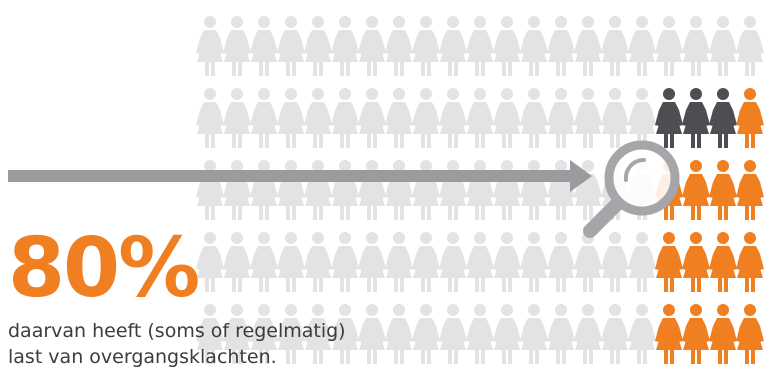  I want to click on arrow-shaft, so click(291, 176).